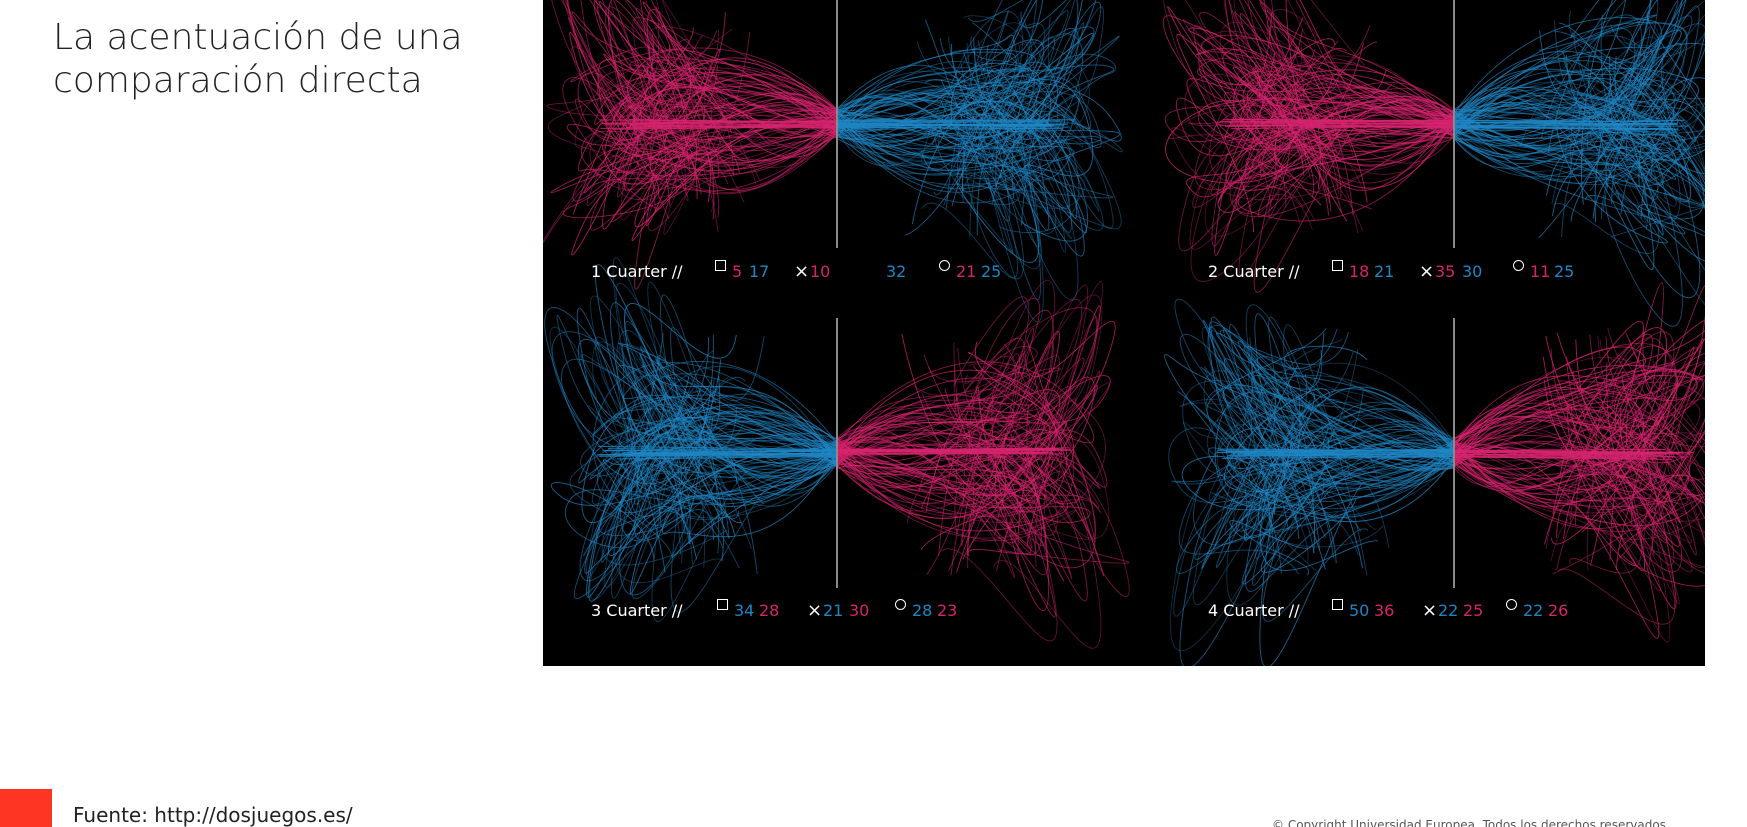 The image size is (1747, 827). I want to click on cross-value-b: 32, so click(896, 271).